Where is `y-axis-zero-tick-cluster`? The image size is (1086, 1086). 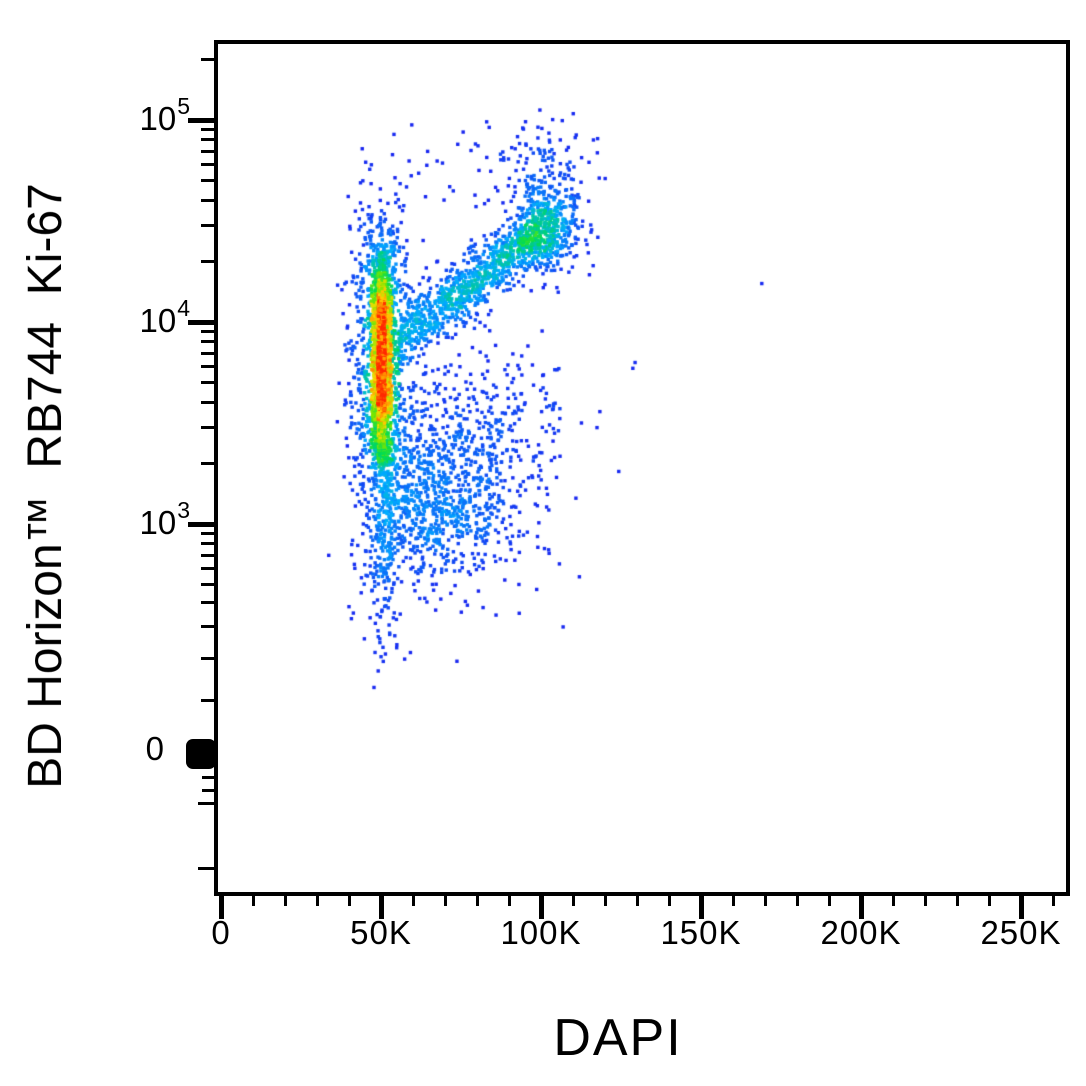
y-axis-zero-tick-cluster is located at coordinates (201, 754).